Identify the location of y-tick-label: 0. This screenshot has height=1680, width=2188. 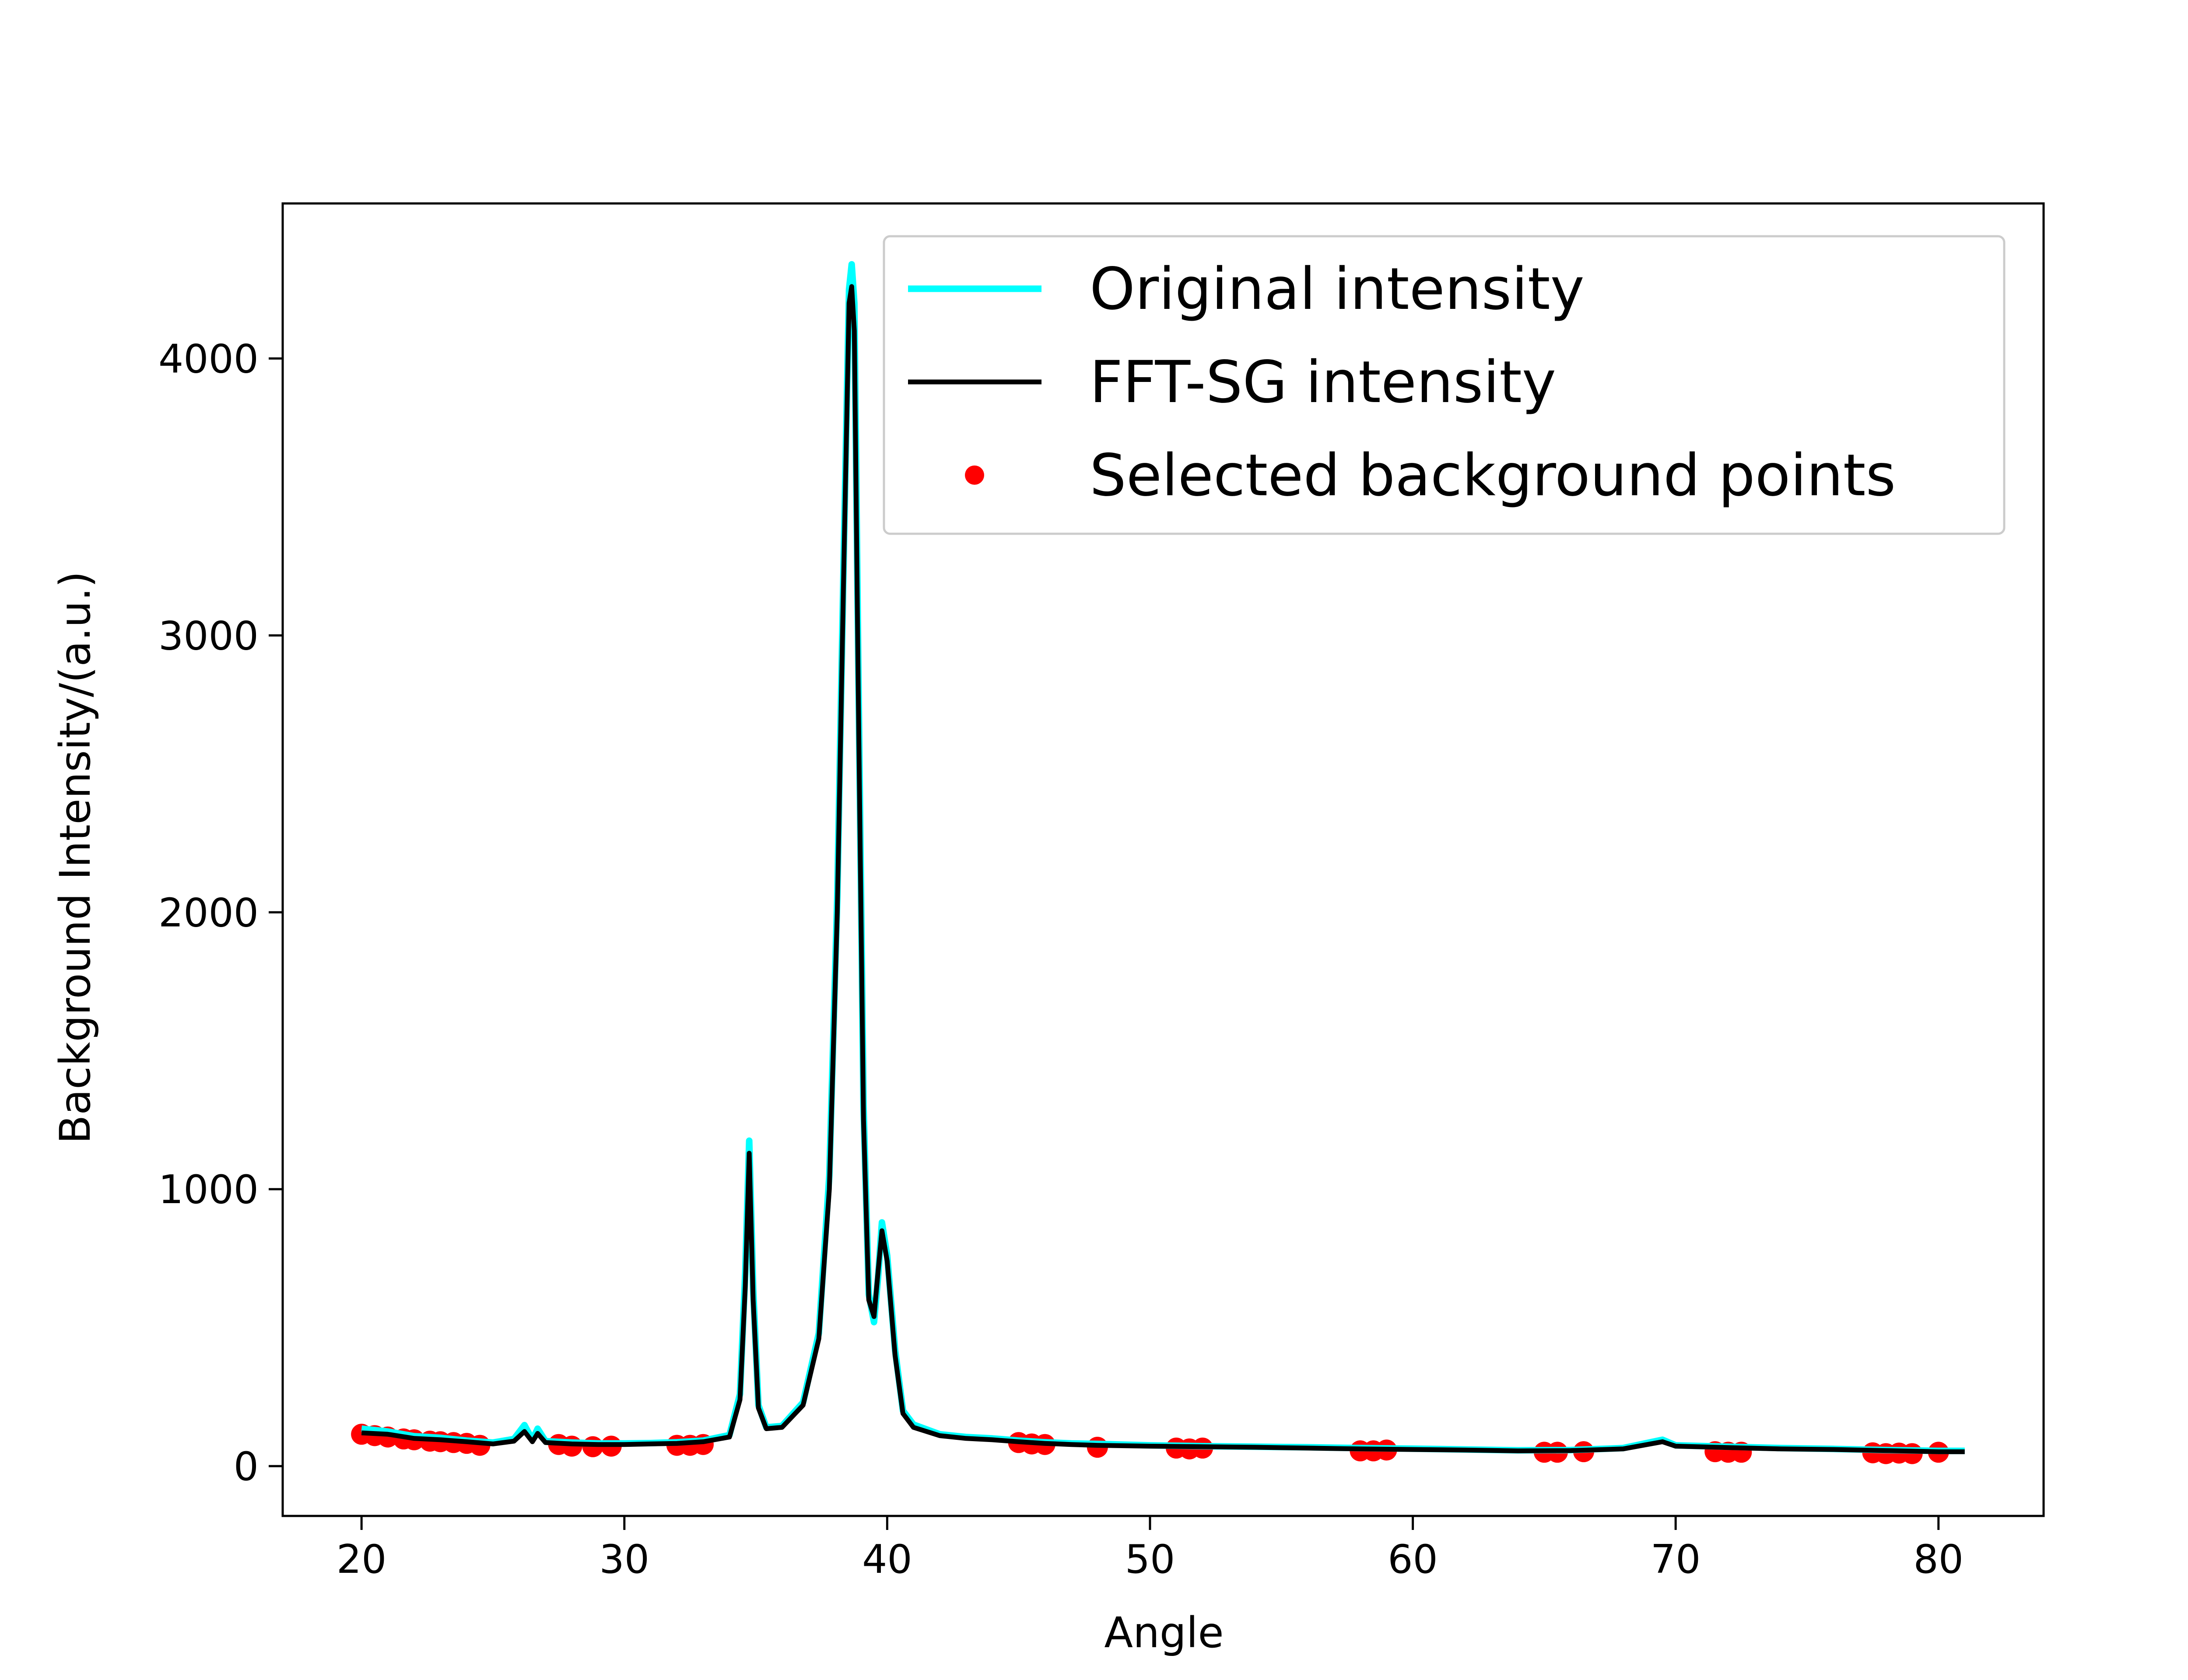
(246, 1467).